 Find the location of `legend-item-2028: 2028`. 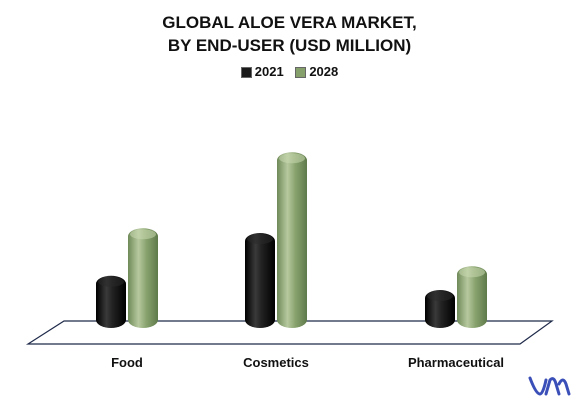

legend-item-2028: 2028 is located at coordinates (316, 71).